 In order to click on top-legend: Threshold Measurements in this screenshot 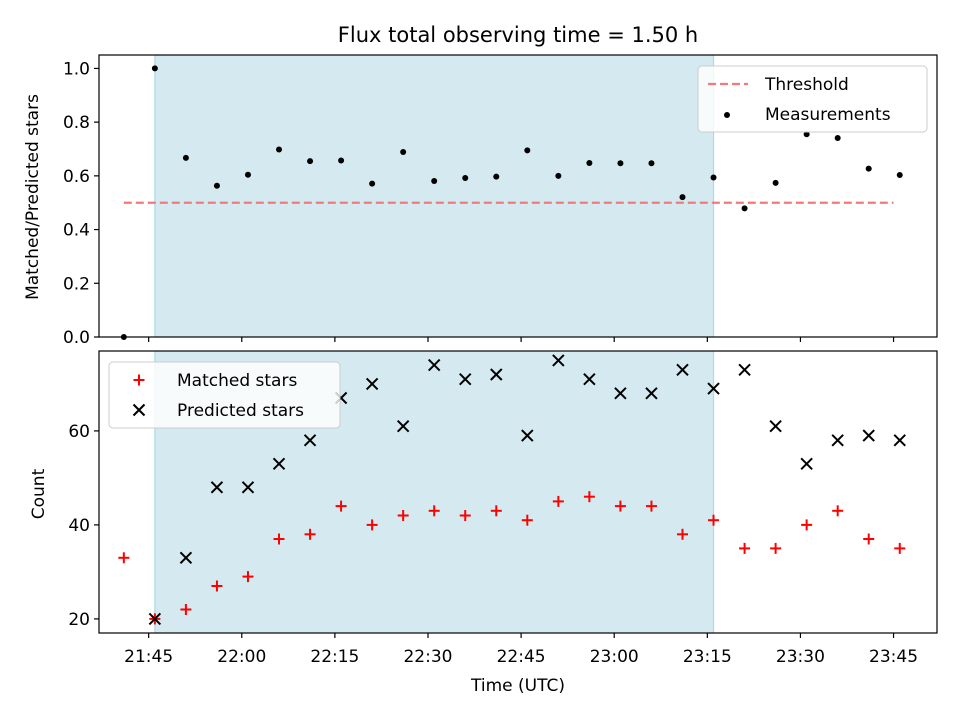, I will do `click(812, 99)`.